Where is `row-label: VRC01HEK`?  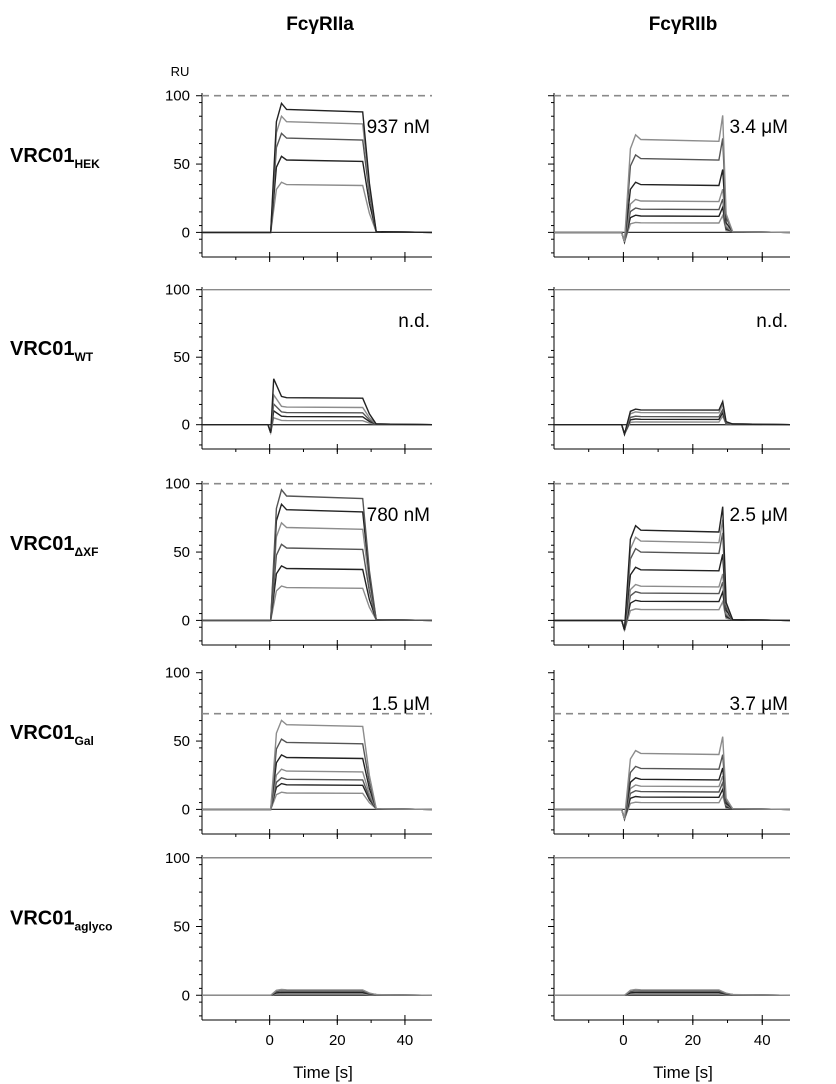
row-label: VRC01HEK is located at coordinates (55, 158).